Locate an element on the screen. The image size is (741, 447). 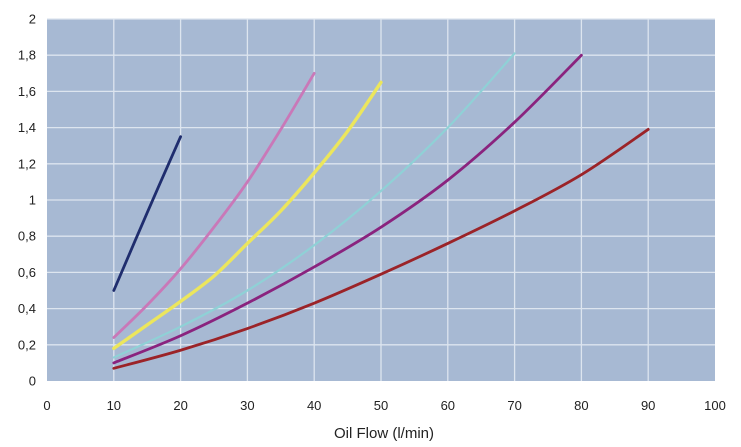
x-tick-label: 80 is located at coordinates (581, 405).